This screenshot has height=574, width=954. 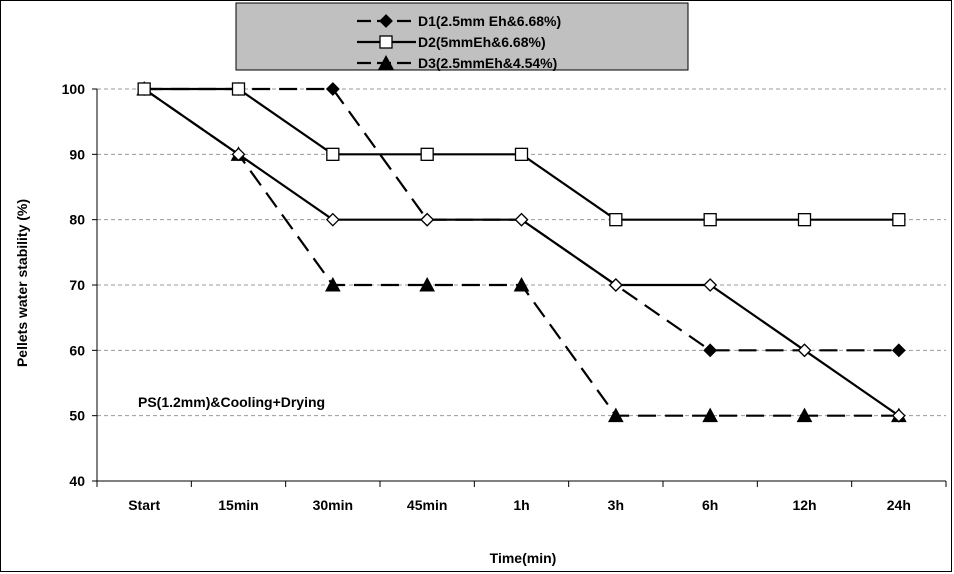 What do you see at coordinates (710, 505) in the screenshot?
I see `x-tick-label: 6h` at bounding box center [710, 505].